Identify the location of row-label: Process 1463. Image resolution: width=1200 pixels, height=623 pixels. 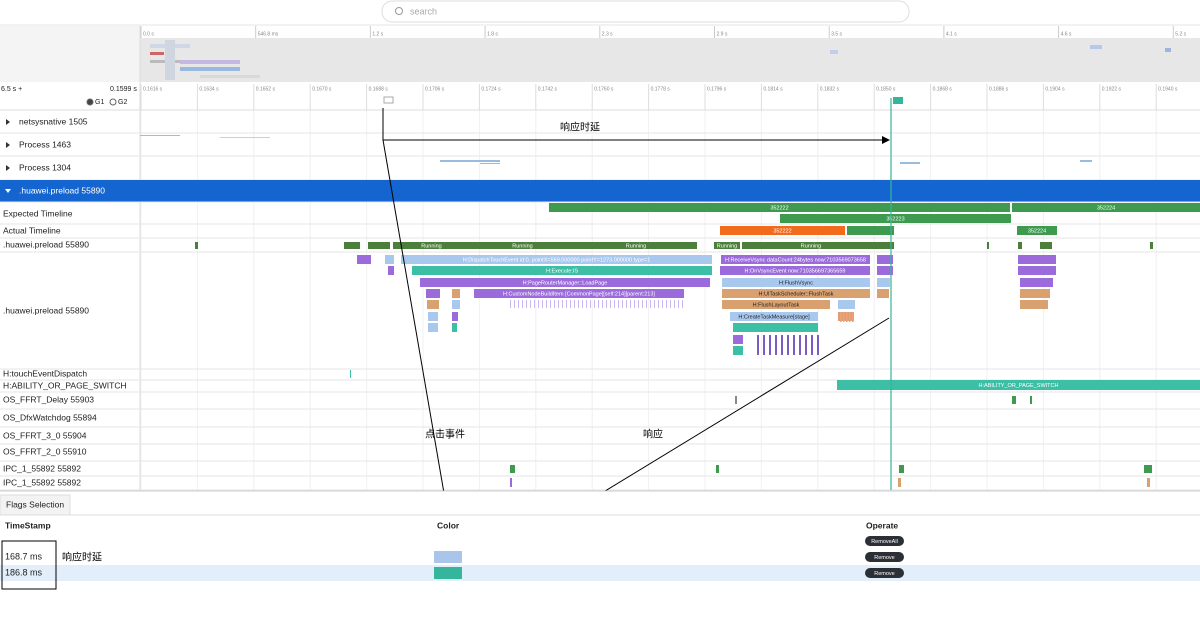
(45, 144).